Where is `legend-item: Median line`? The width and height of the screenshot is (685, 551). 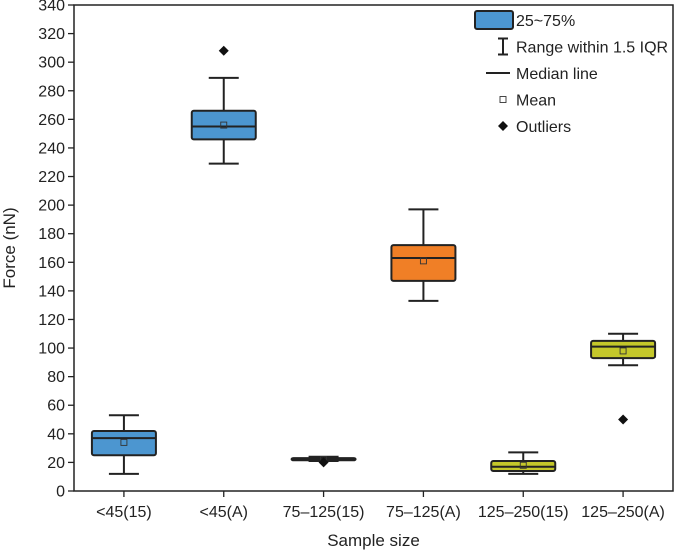 legend-item: Median line is located at coordinates (542, 74).